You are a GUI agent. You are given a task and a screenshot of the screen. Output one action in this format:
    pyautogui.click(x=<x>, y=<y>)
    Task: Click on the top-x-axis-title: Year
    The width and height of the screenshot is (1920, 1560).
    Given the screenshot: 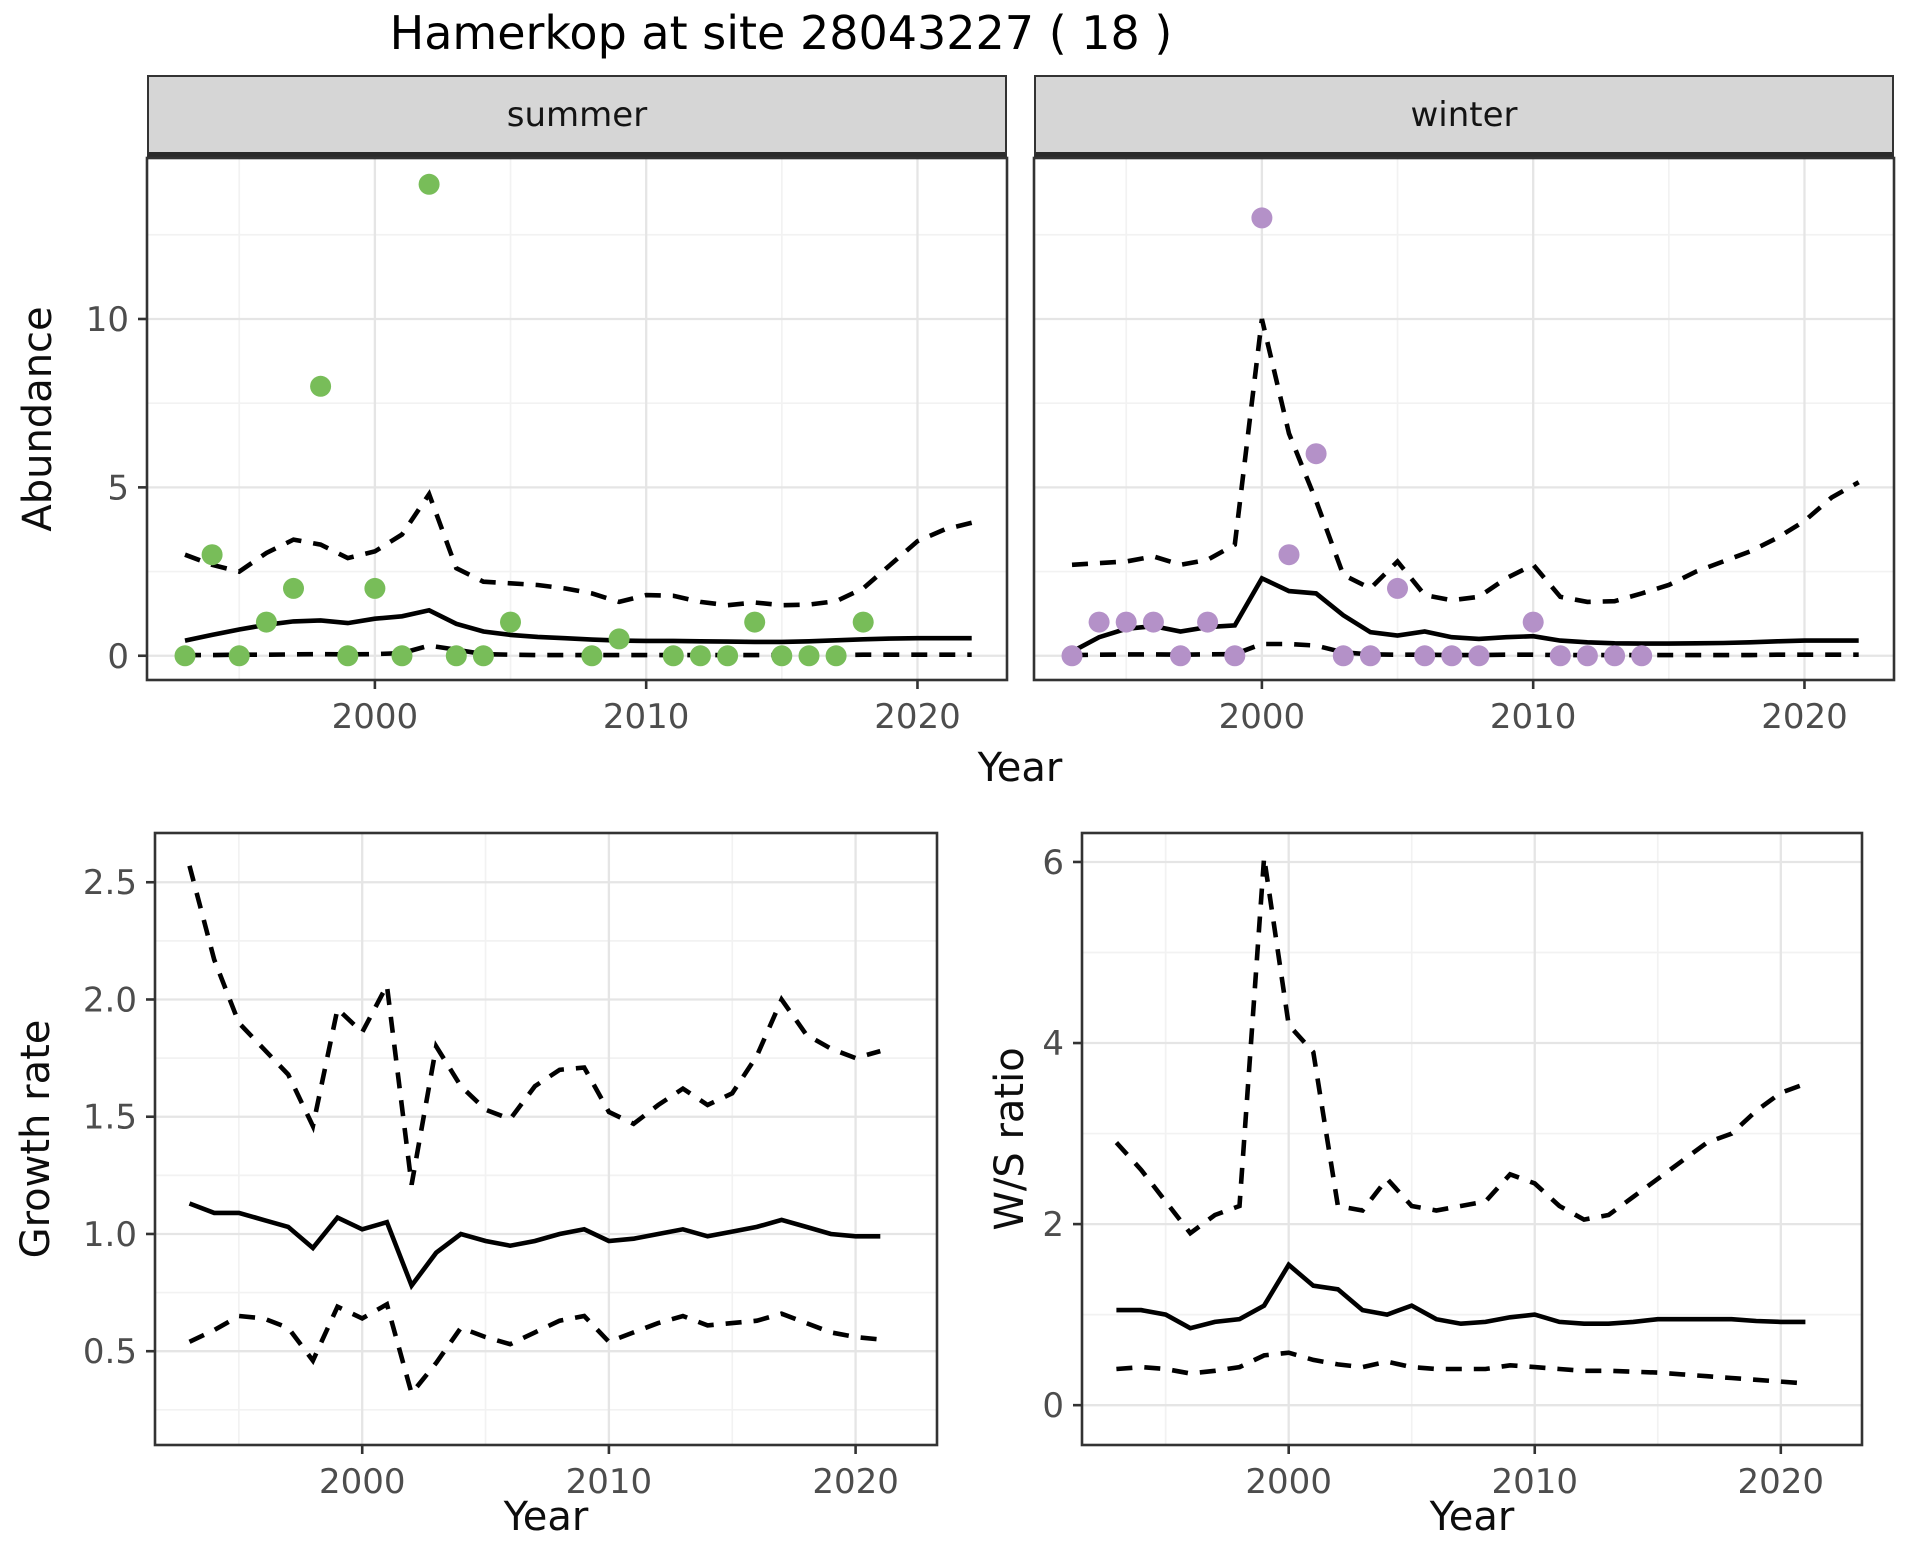 What is the action you would take?
    pyautogui.click(x=1020, y=768)
    